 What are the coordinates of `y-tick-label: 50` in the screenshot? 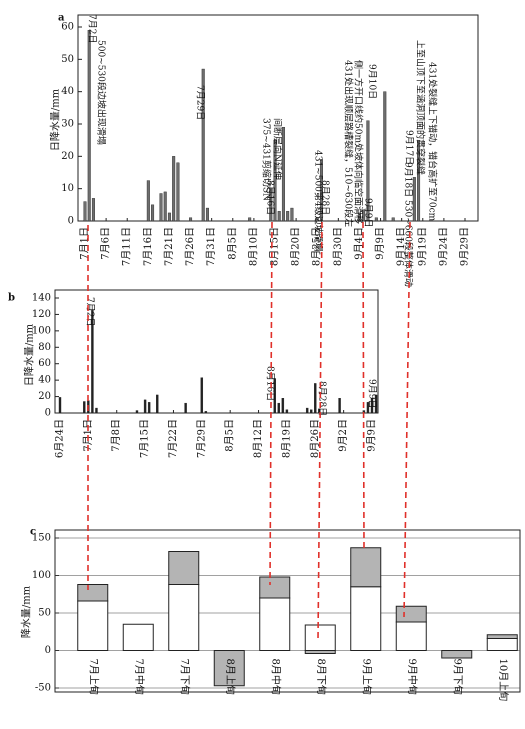 It's located at (67, 59).